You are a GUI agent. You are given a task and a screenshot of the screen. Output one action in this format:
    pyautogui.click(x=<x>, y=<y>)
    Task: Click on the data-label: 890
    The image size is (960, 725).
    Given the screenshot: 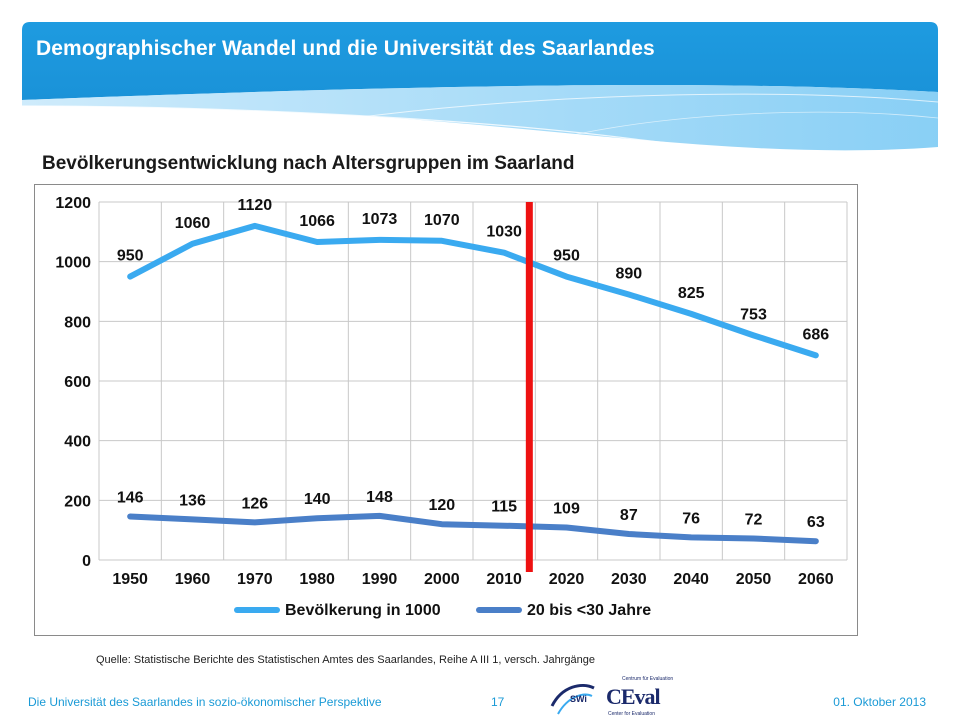 What is the action you would take?
    pyautogui.click(x=628, y=273)
    